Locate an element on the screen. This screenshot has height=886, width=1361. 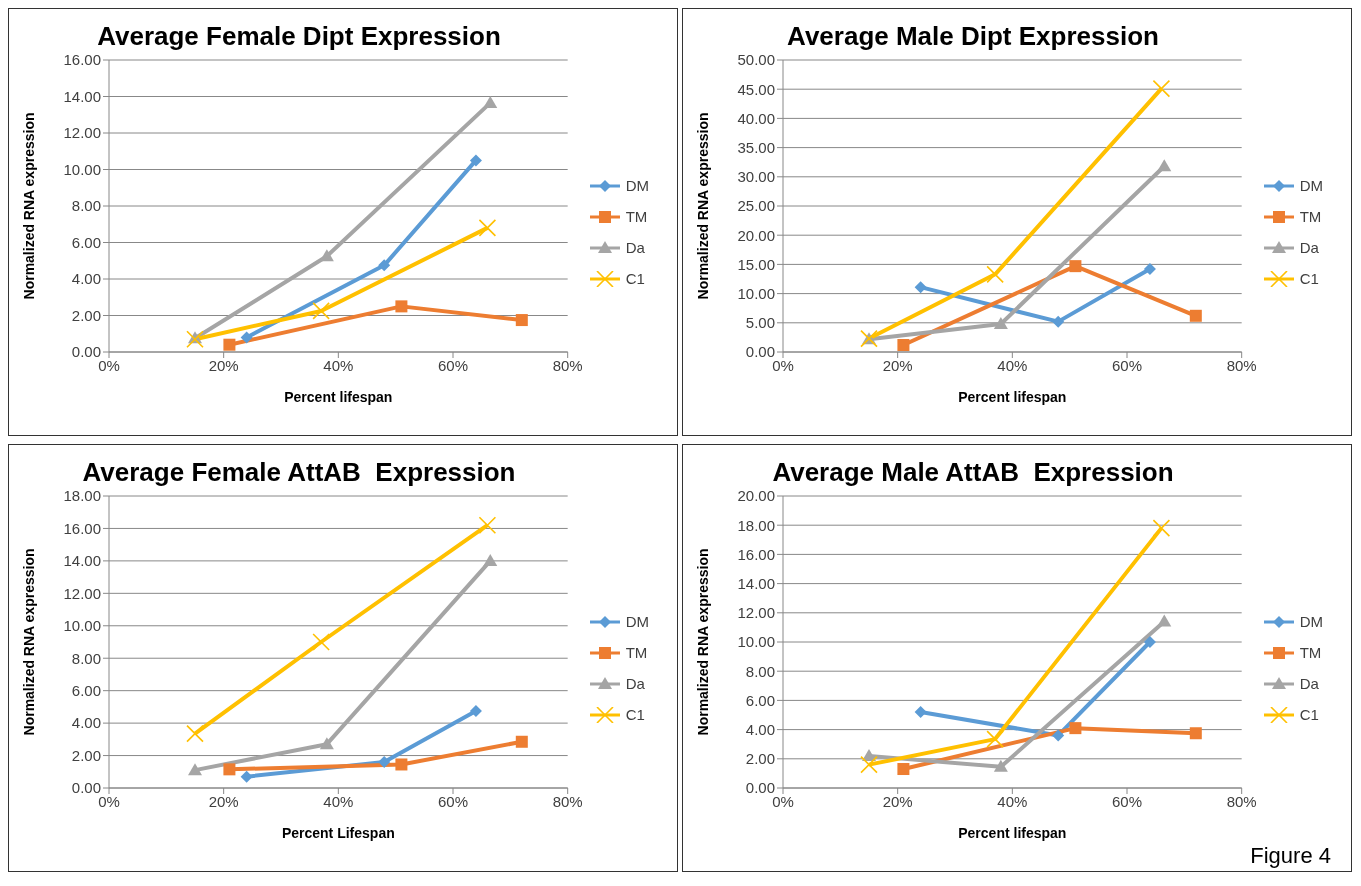
y-tick-label: 50.00 is located at coordinates (756, 60).